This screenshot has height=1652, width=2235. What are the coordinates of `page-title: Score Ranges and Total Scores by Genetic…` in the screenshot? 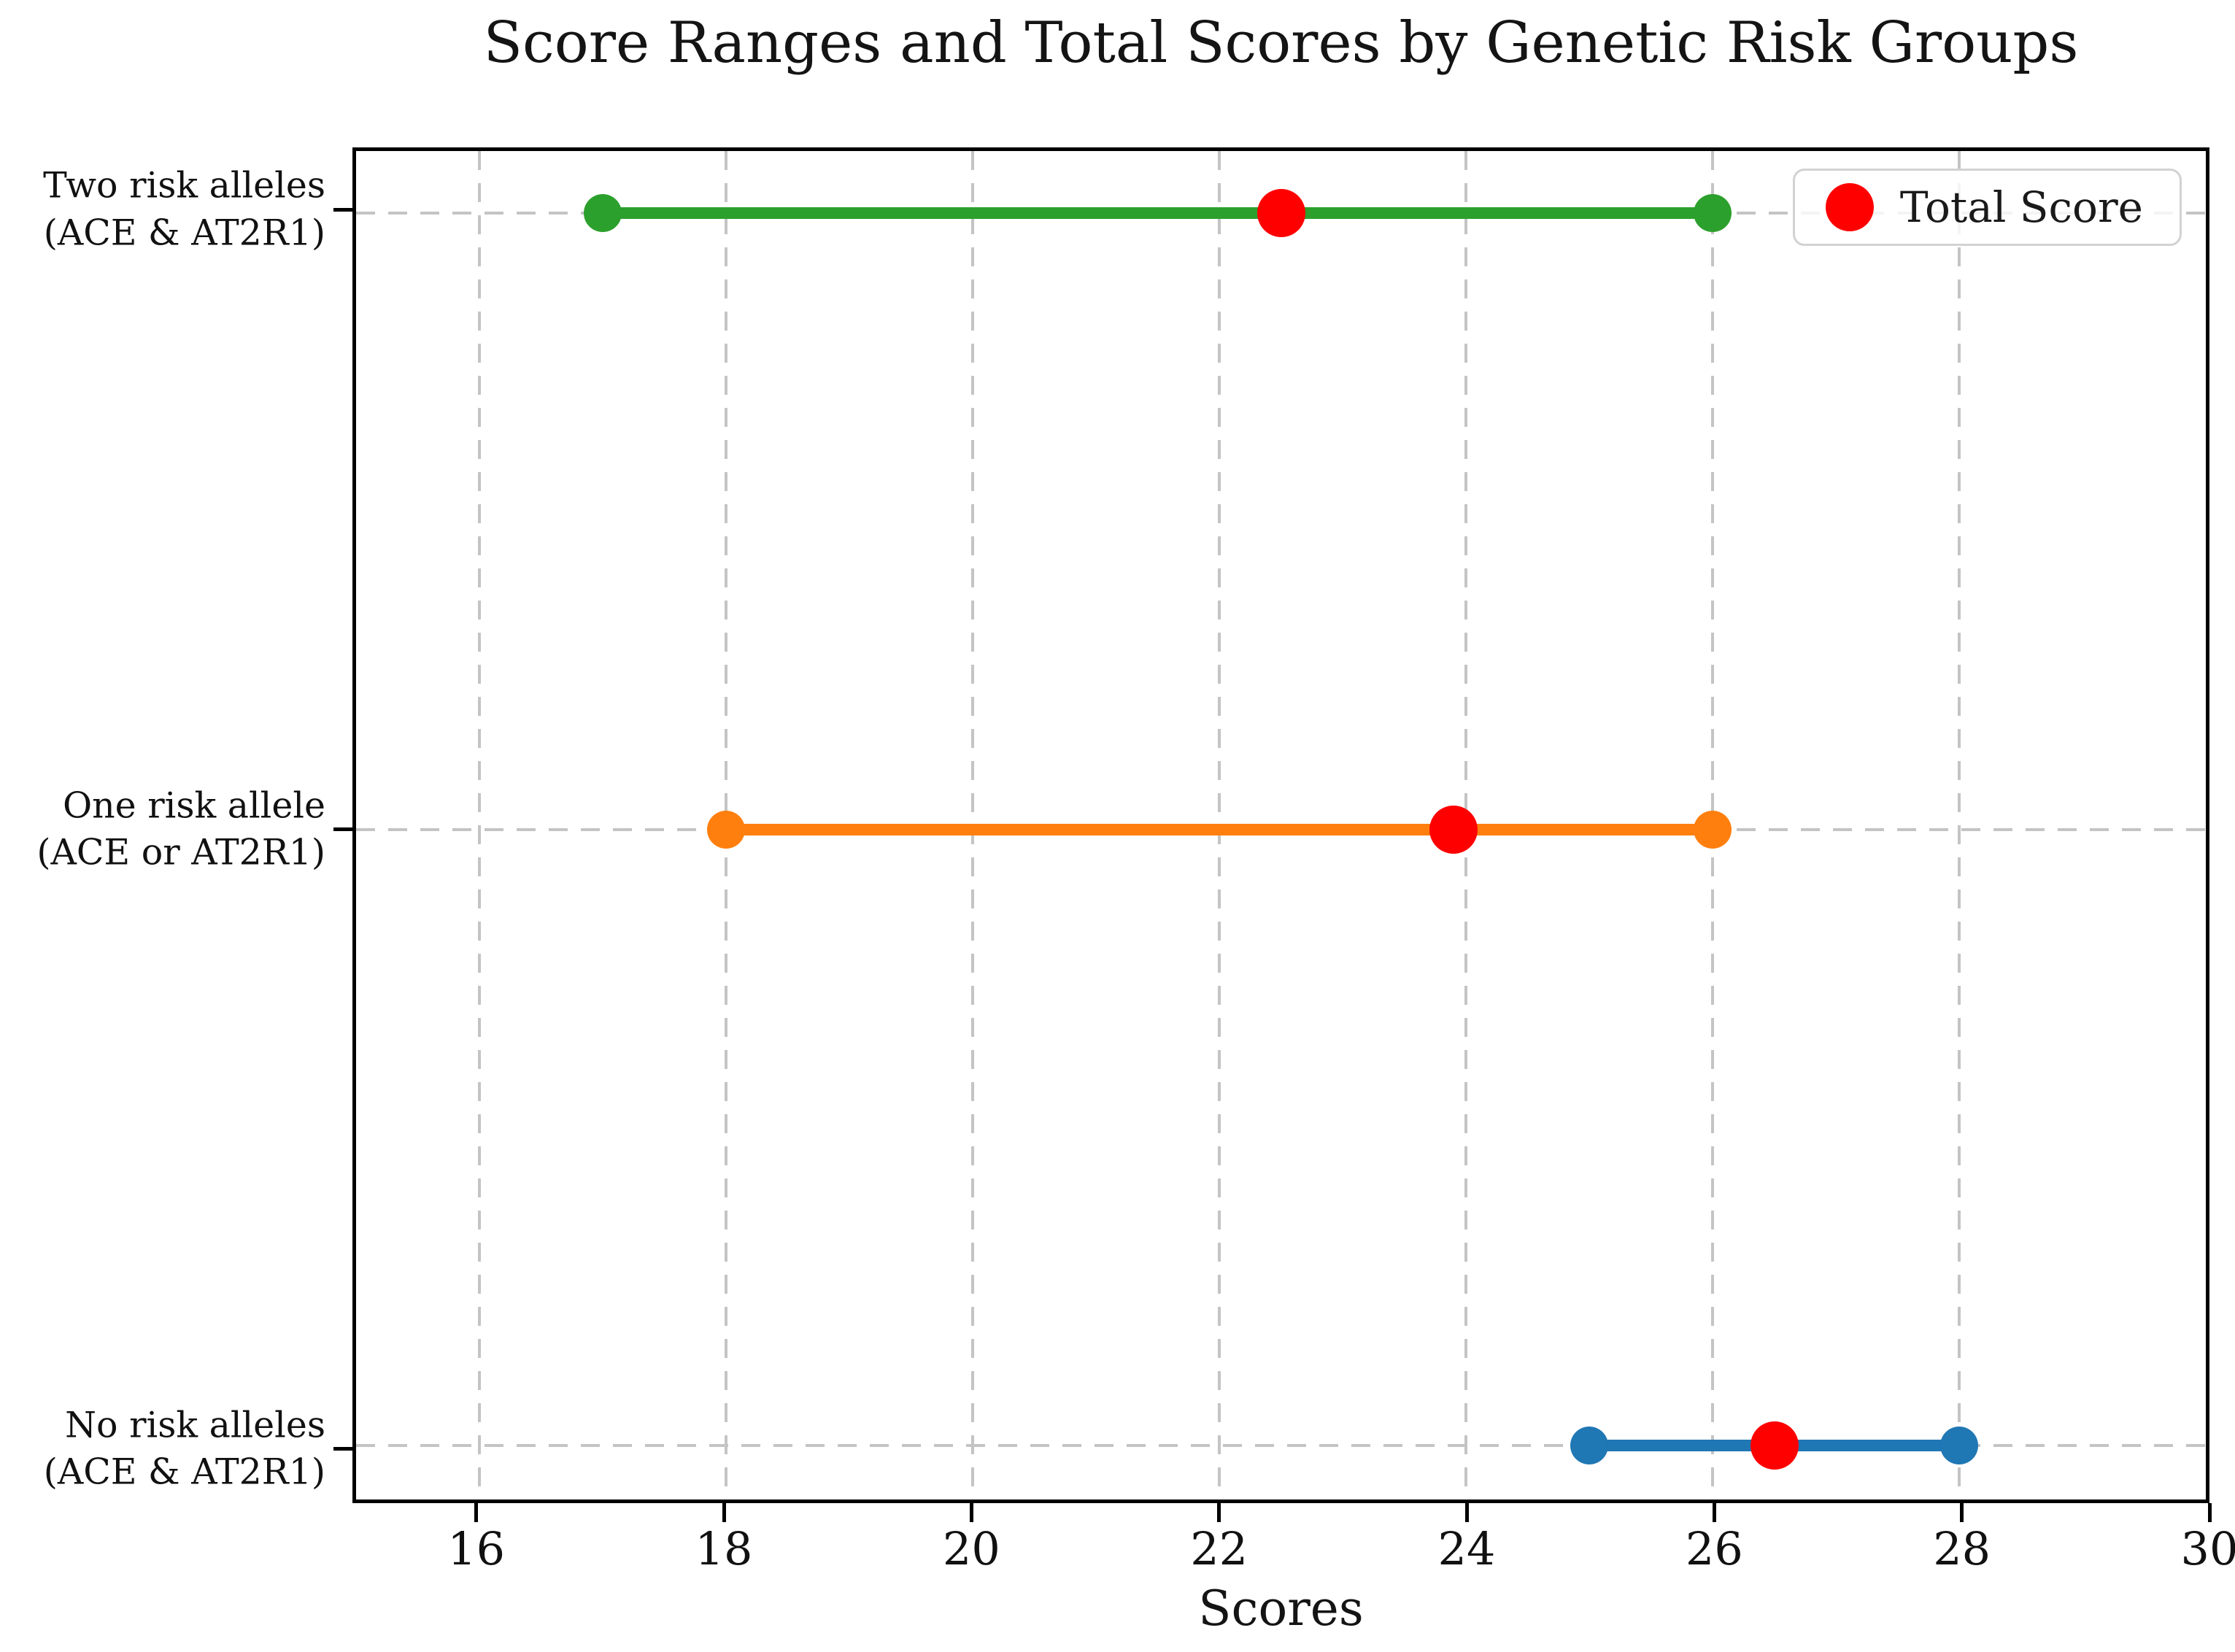 It's located at (1281, 43).